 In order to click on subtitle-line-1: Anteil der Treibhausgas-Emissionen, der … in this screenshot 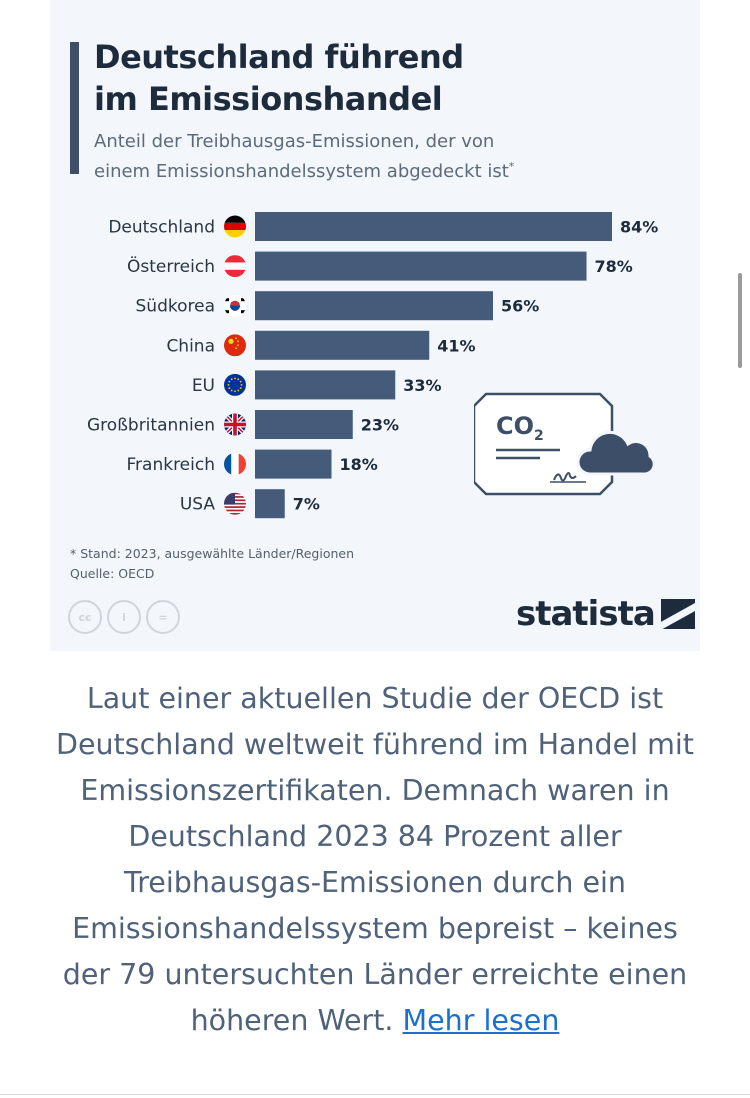, I will do `click(294, 141)`.